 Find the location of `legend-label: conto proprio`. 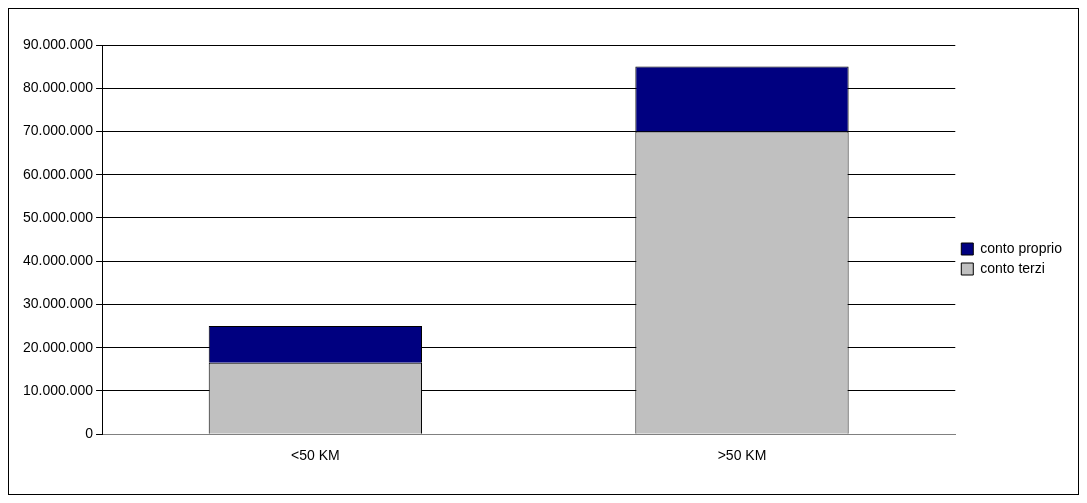

legend-label: conto proprio is located at coordinates (1021, 247).